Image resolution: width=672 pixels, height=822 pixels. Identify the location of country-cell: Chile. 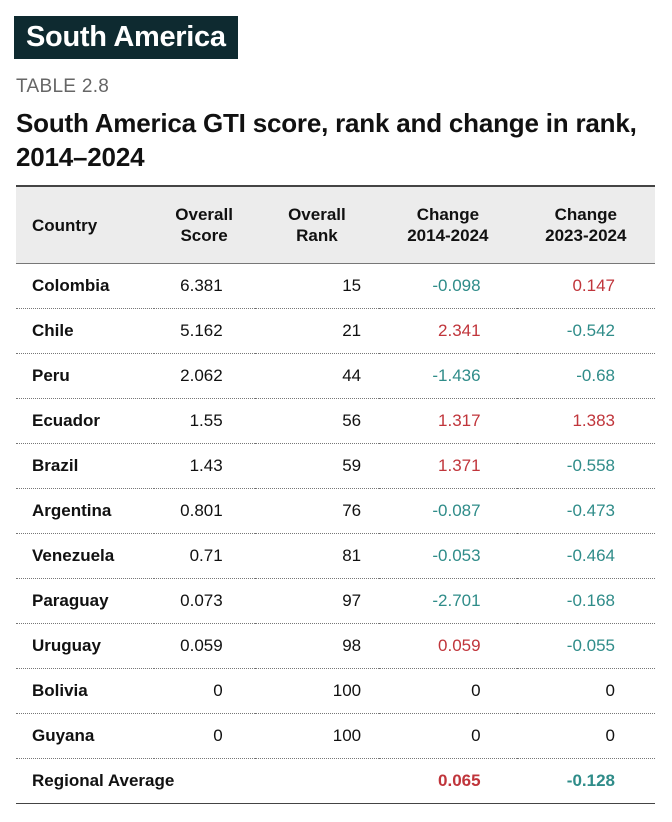
(85, 331).